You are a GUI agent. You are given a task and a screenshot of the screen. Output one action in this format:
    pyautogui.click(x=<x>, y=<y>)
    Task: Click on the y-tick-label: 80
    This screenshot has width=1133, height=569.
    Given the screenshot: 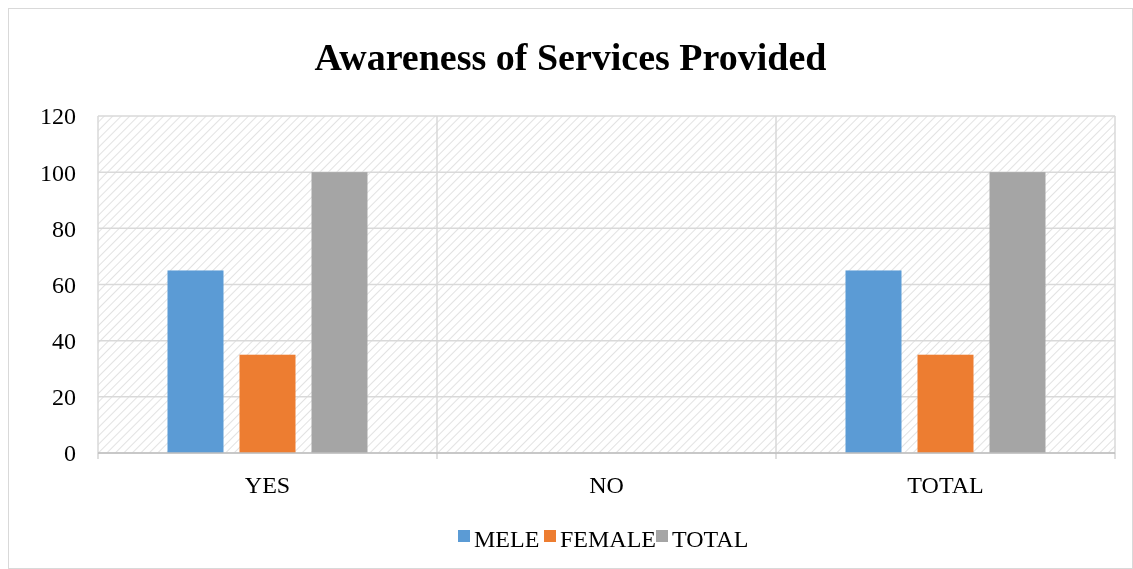 What is the action you would take?
    pyautogui.click(x=64, y=228)
    